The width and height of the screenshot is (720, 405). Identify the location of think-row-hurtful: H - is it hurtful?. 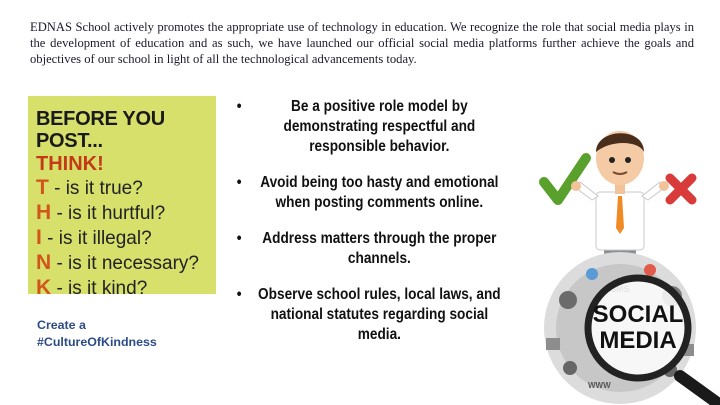
(126, 213).